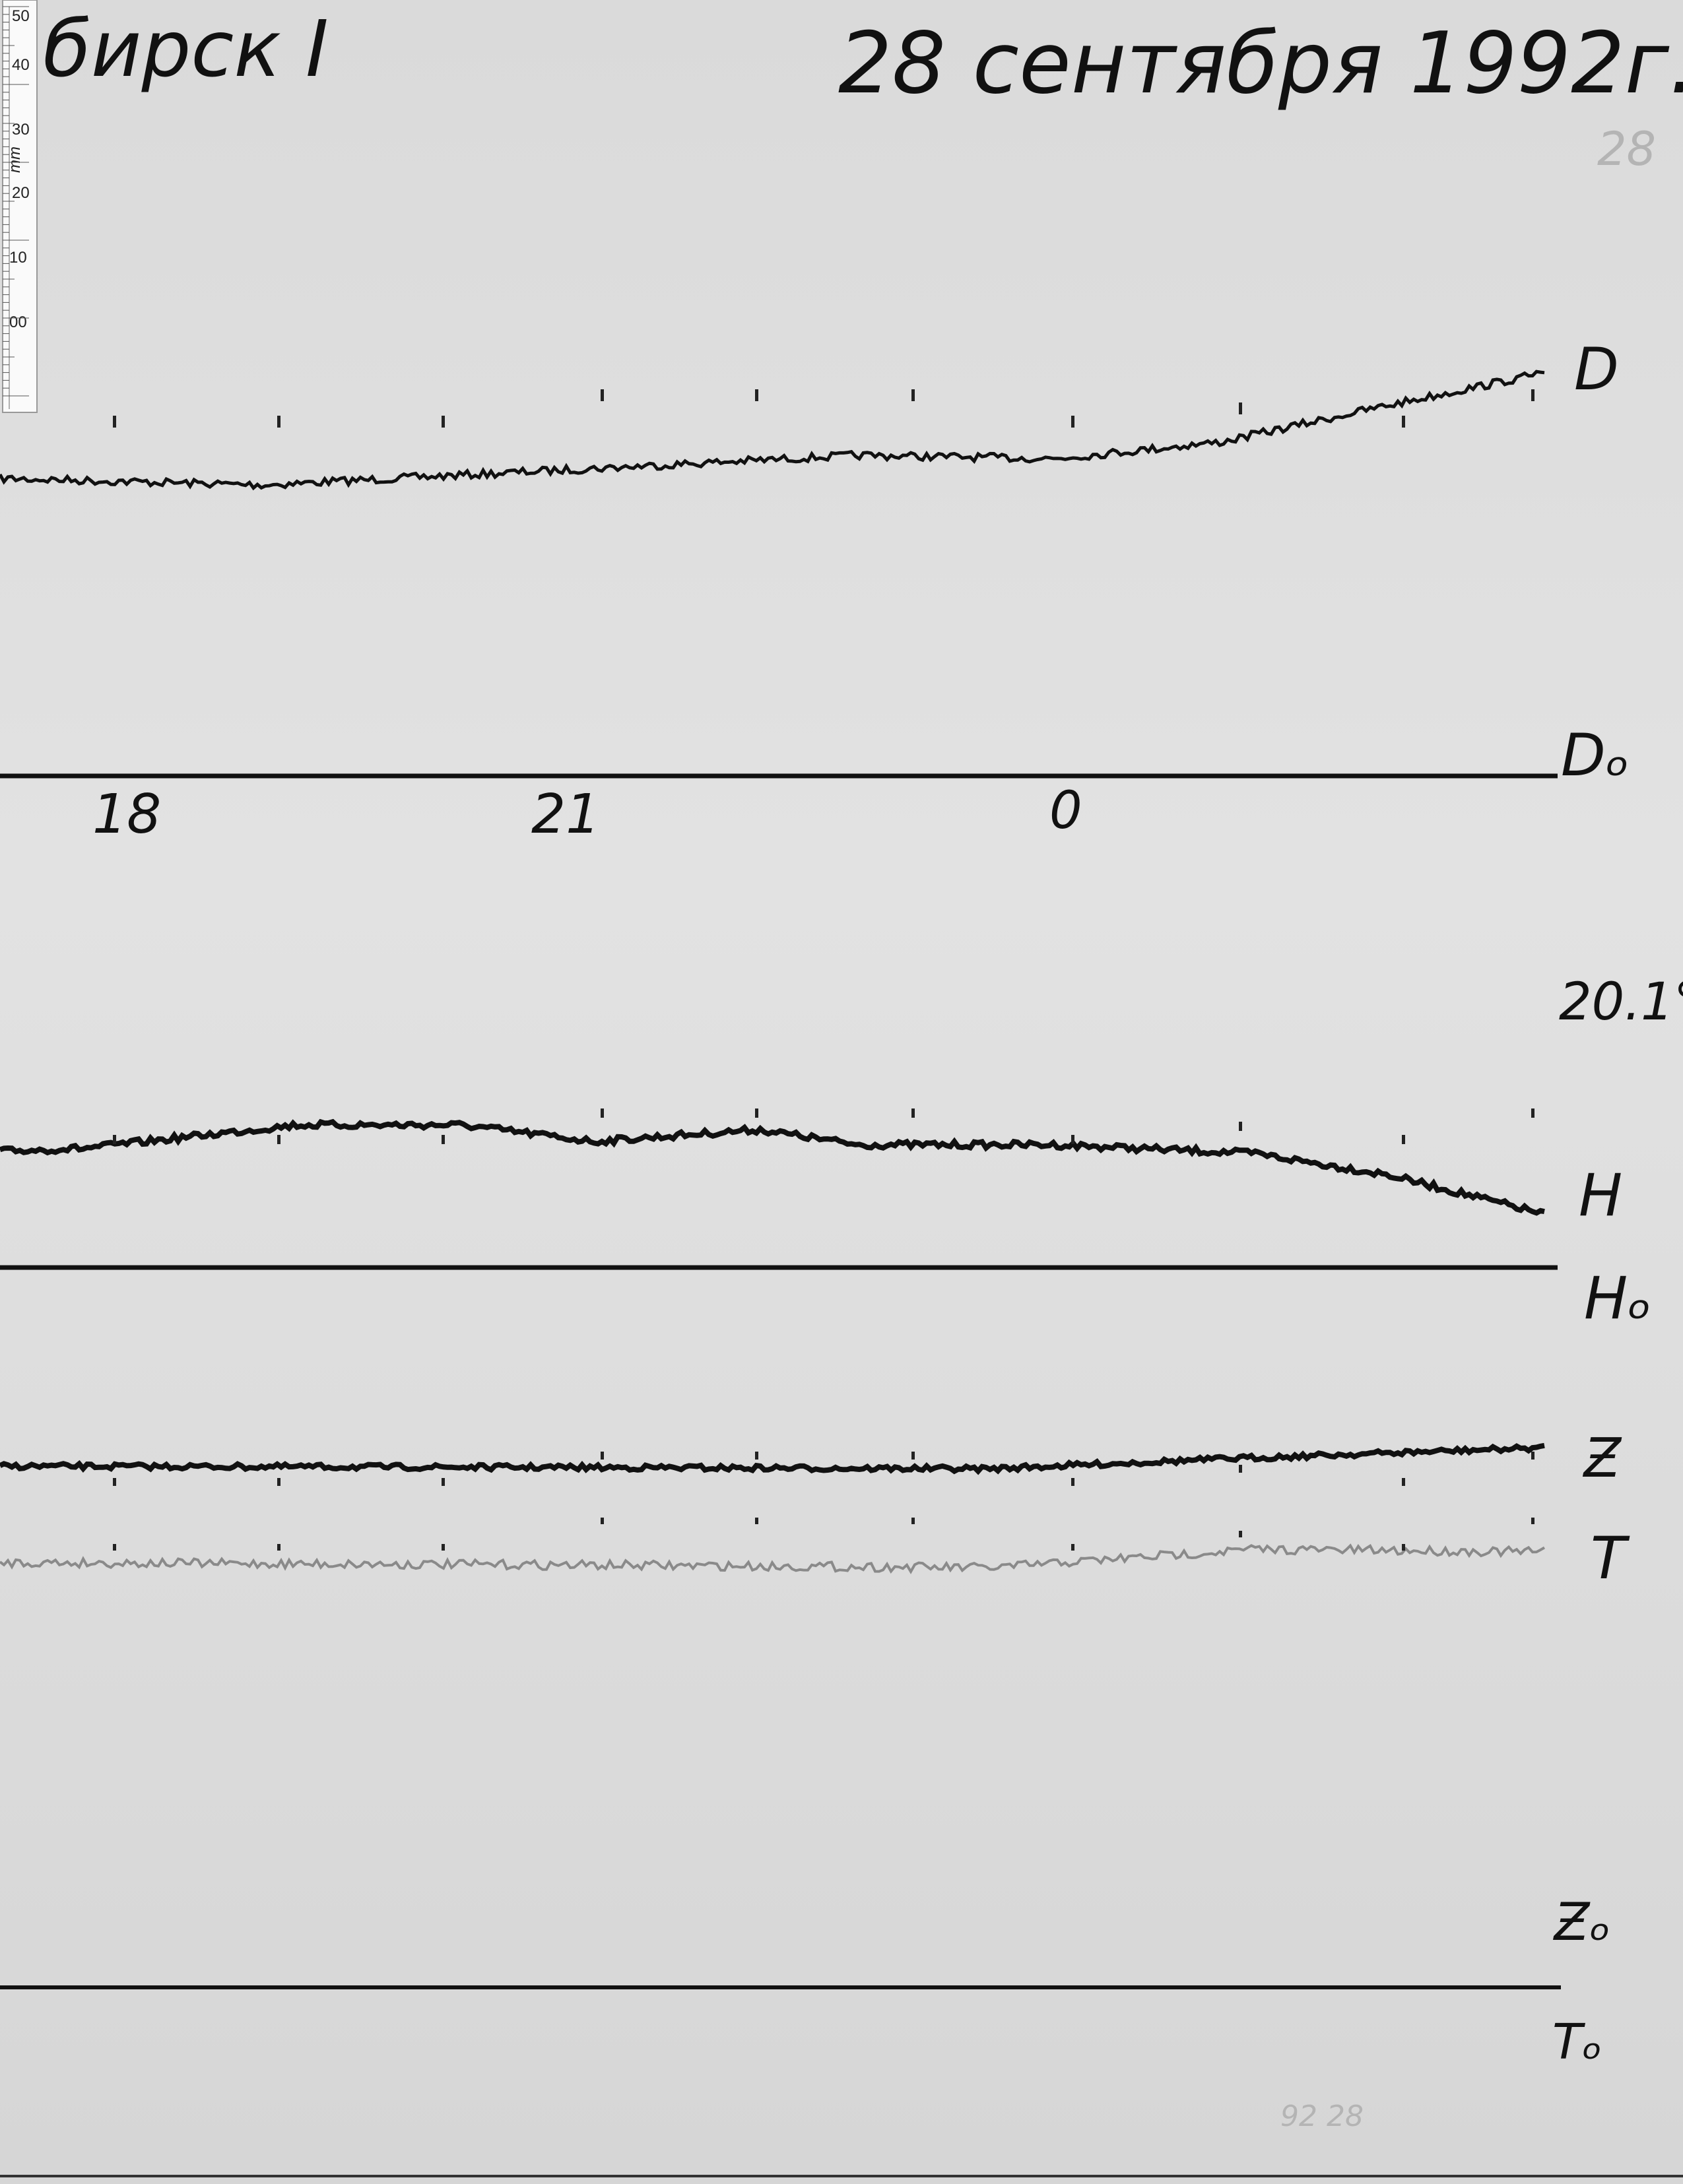 The height and width of the screenshot is (2184, 1683). Describe the element at coordinates (773, 1558) in the screenshot. I see `trace-t` at that location.